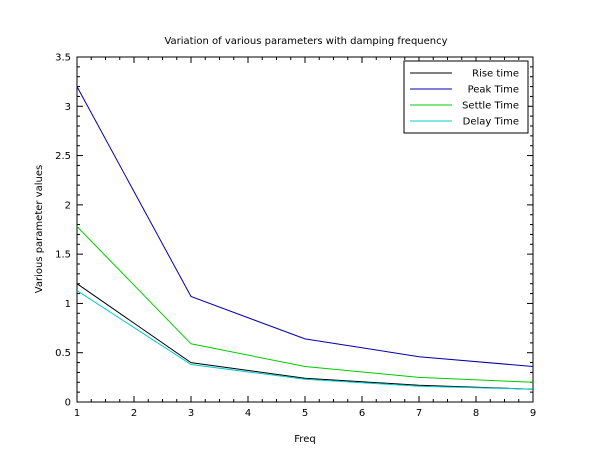 The height and width of the screenshot is (460, 610). I want to click on x-tick-label: 3, so click(191, 413).